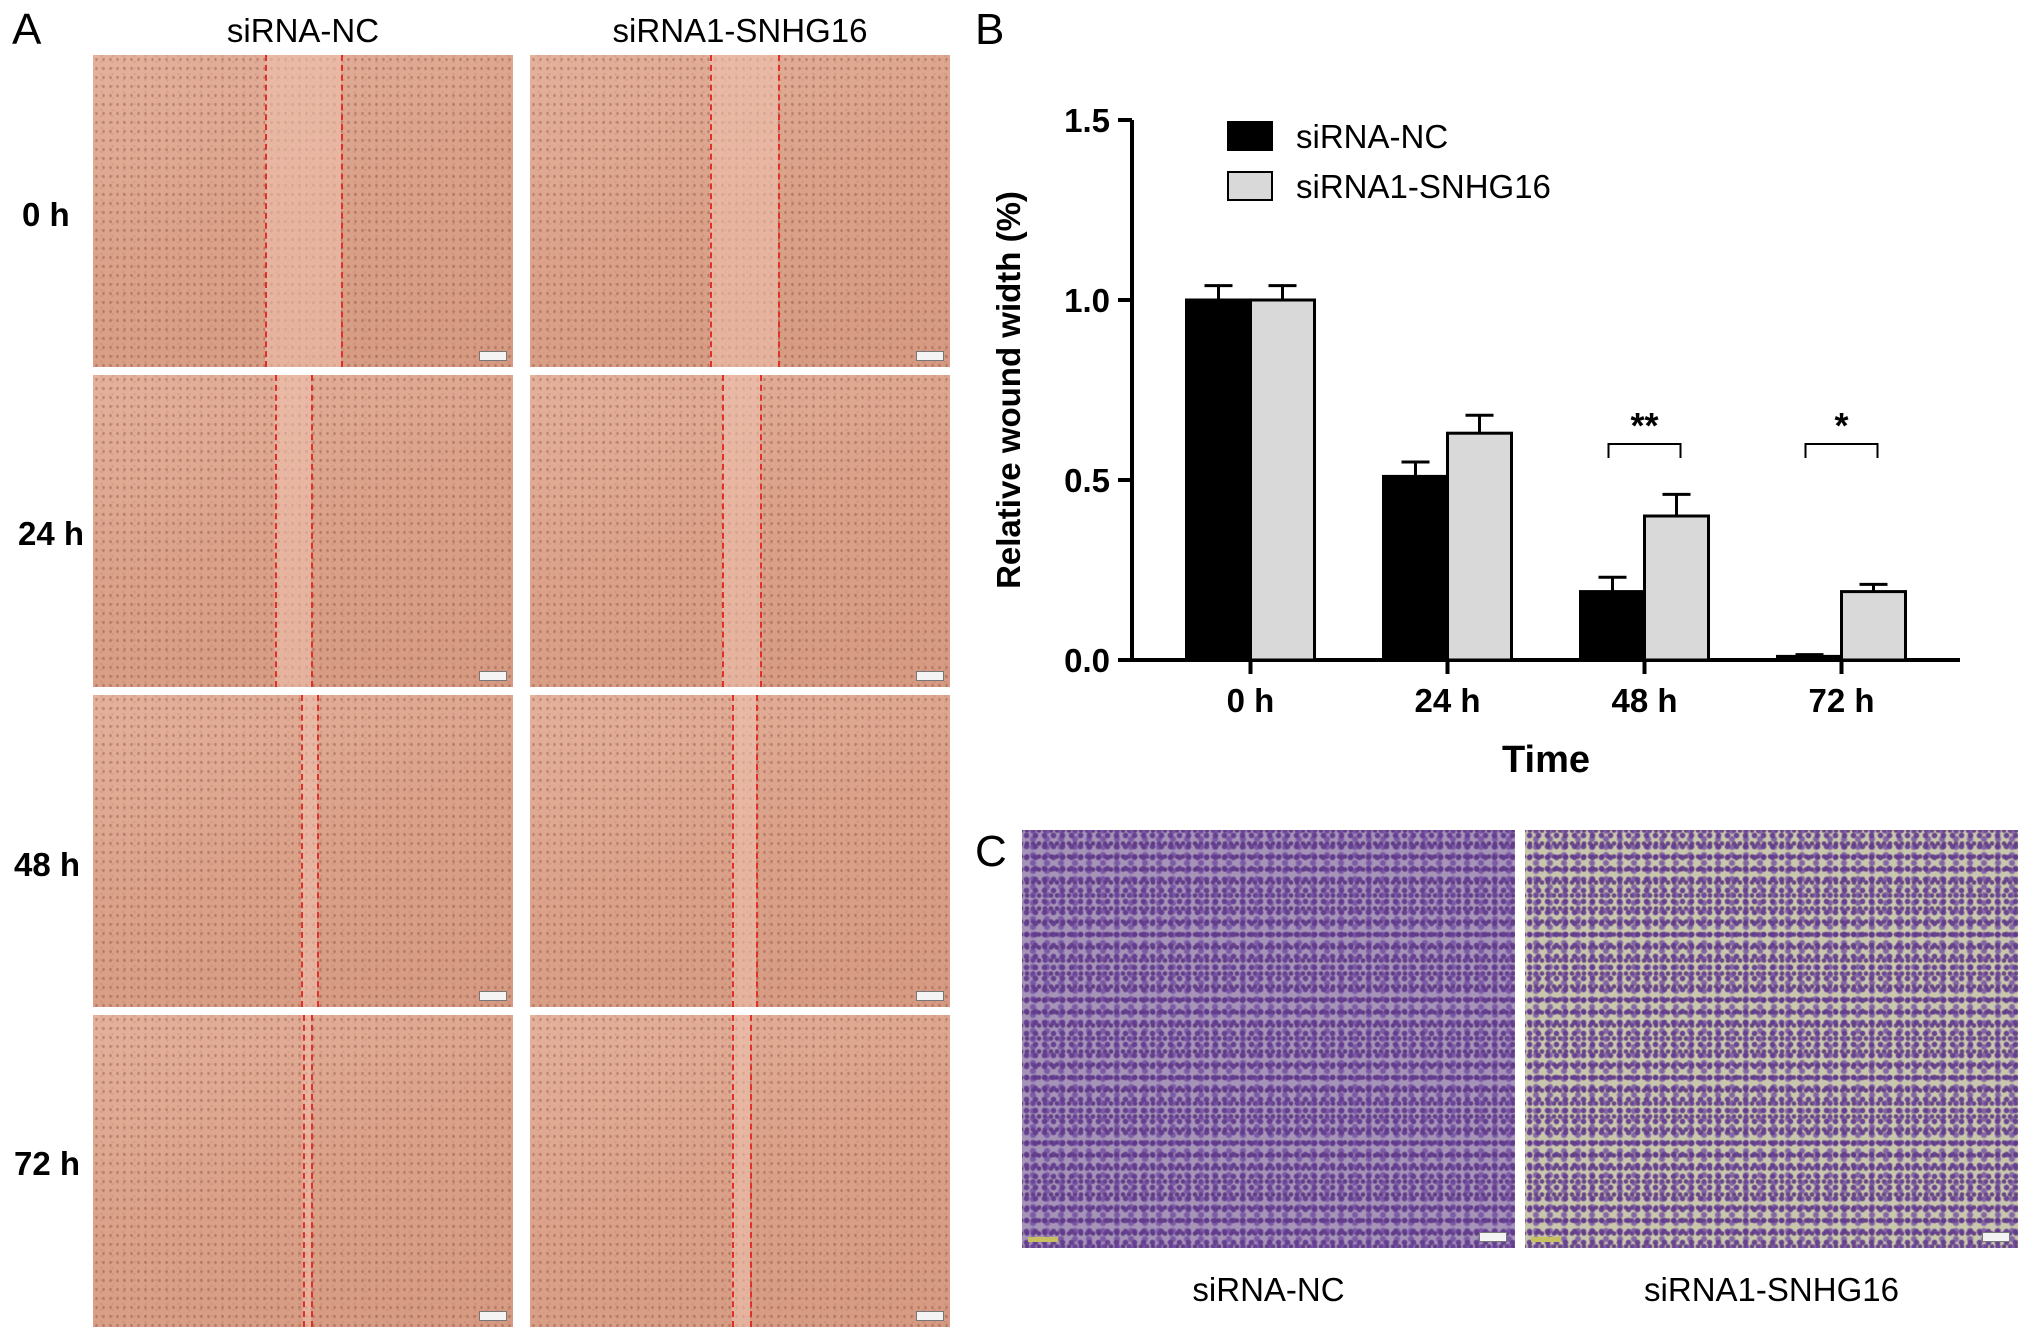 The image size is (2031, 1338). Describe the element at coordinates (990, 29) in the screenshot. I see `panel-b-letter: B` at that location.